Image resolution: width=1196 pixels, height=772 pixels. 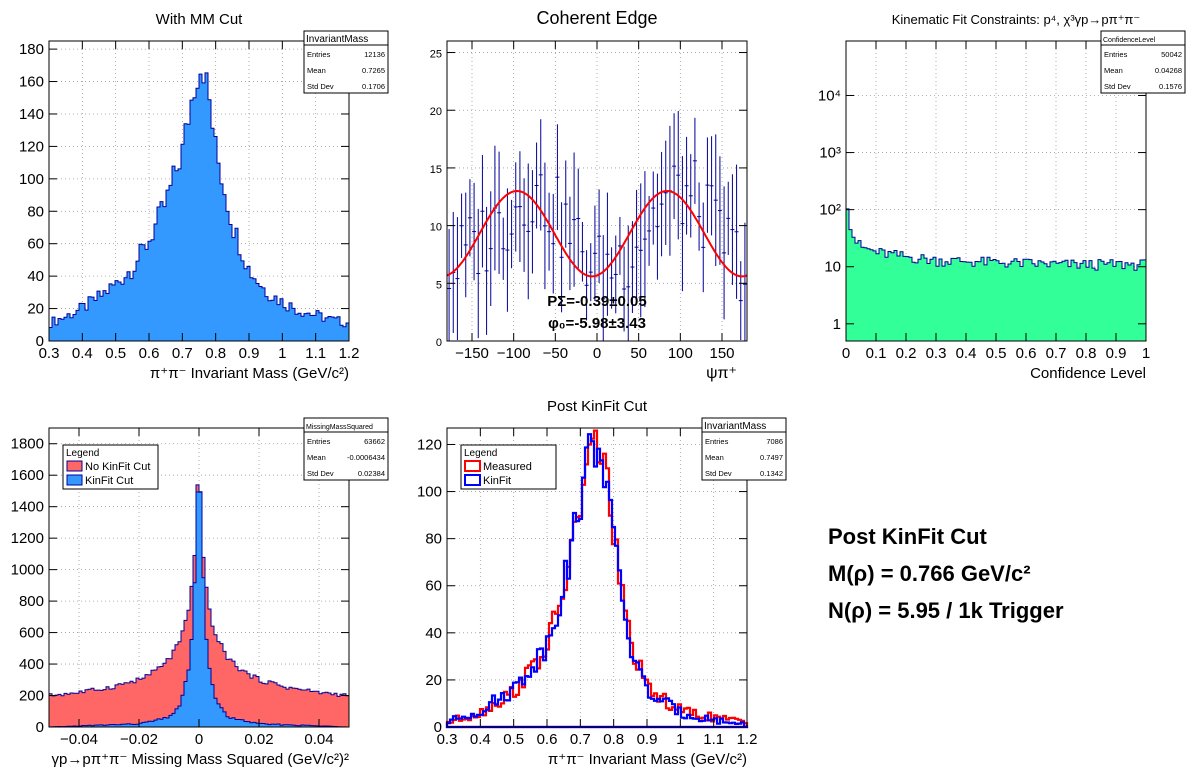 I want to click on y-tick-label: 15, so click(x=436, y=170).